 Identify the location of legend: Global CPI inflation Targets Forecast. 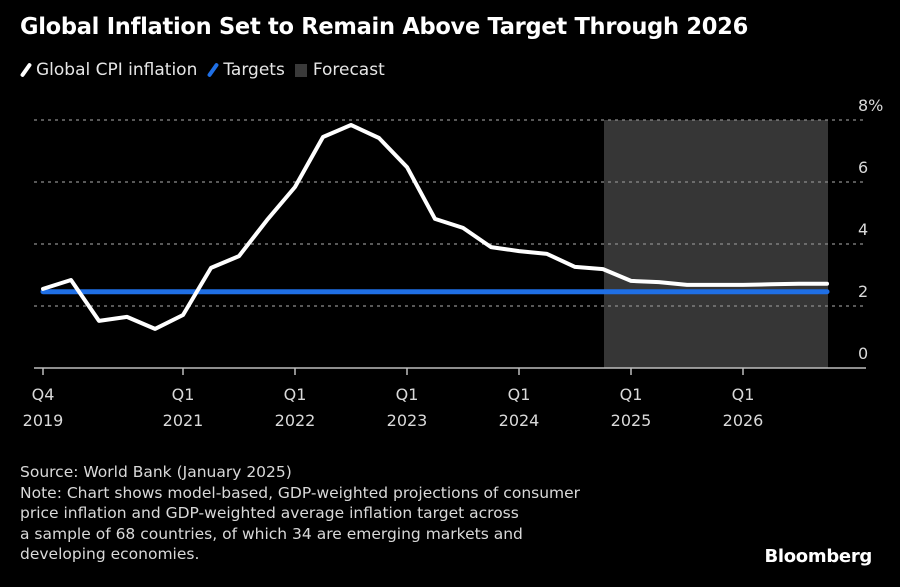
(207, 70).